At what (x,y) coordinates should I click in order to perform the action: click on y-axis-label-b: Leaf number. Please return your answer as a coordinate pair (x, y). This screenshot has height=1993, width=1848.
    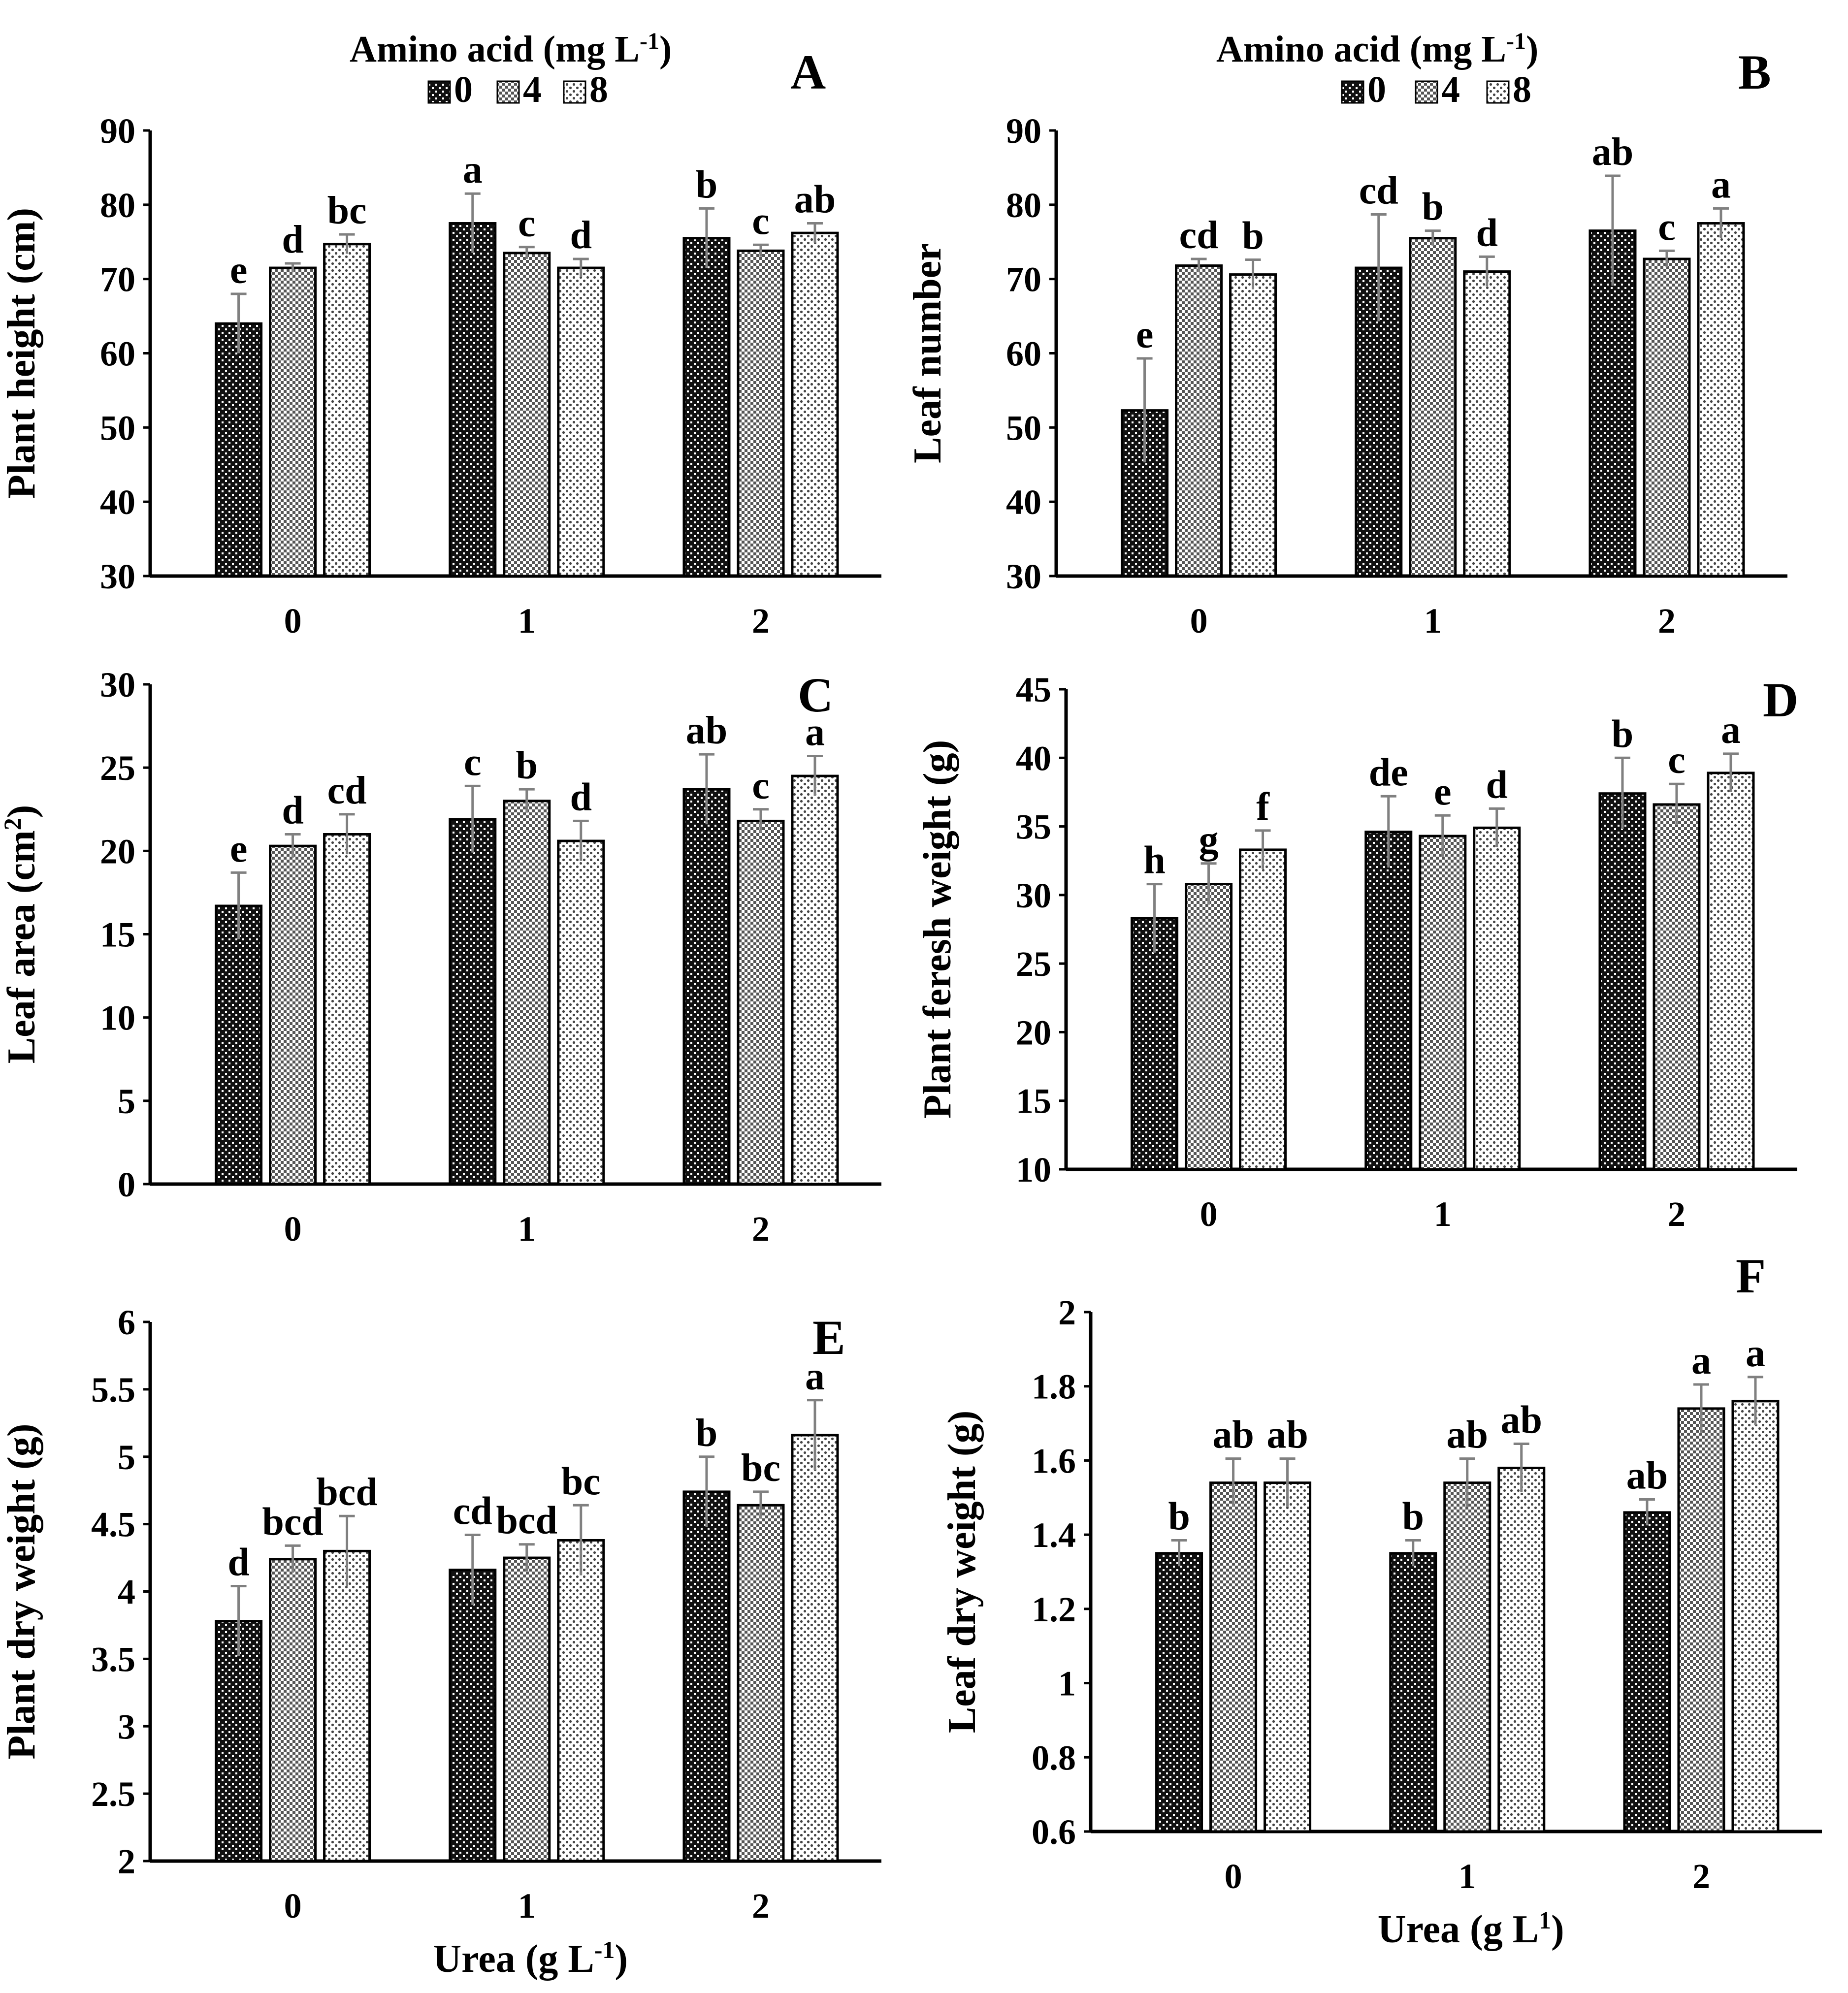
    Looking at the image, I should click on (927, 353).